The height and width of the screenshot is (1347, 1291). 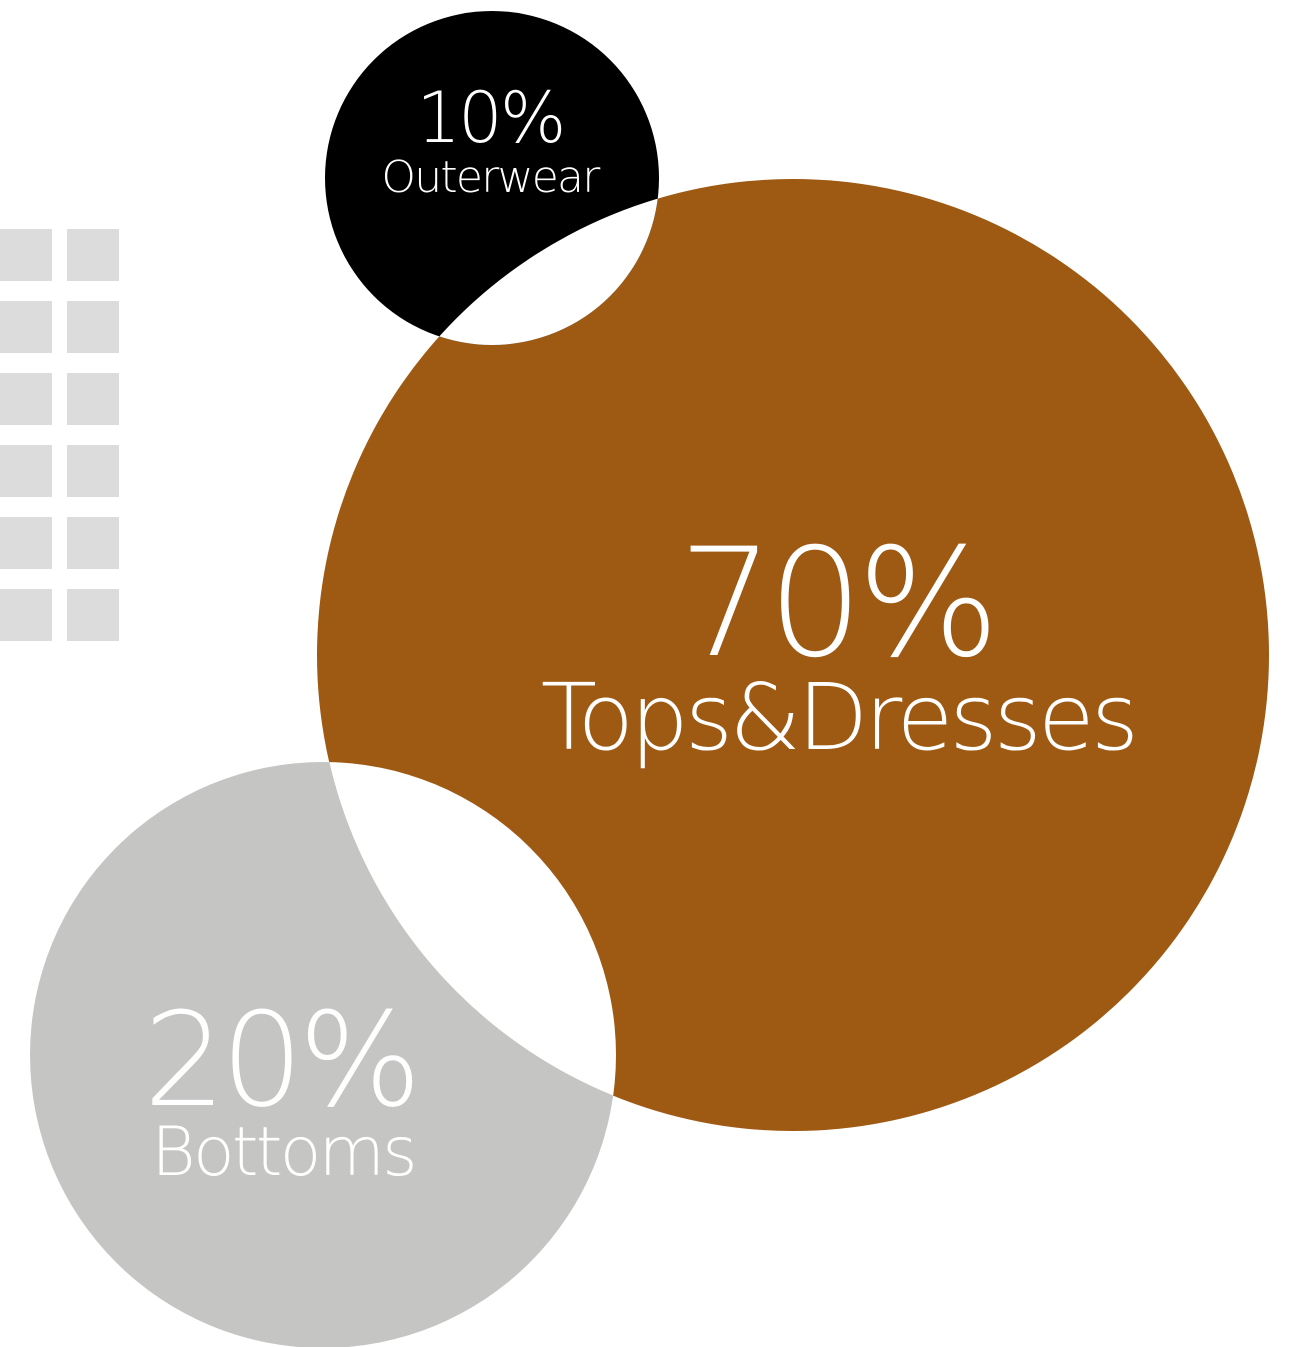 What do you see at coordinates (489, 118) in the screenshot?
I see `outerwear-value-label: 10%` at bounding box center [489, 118].